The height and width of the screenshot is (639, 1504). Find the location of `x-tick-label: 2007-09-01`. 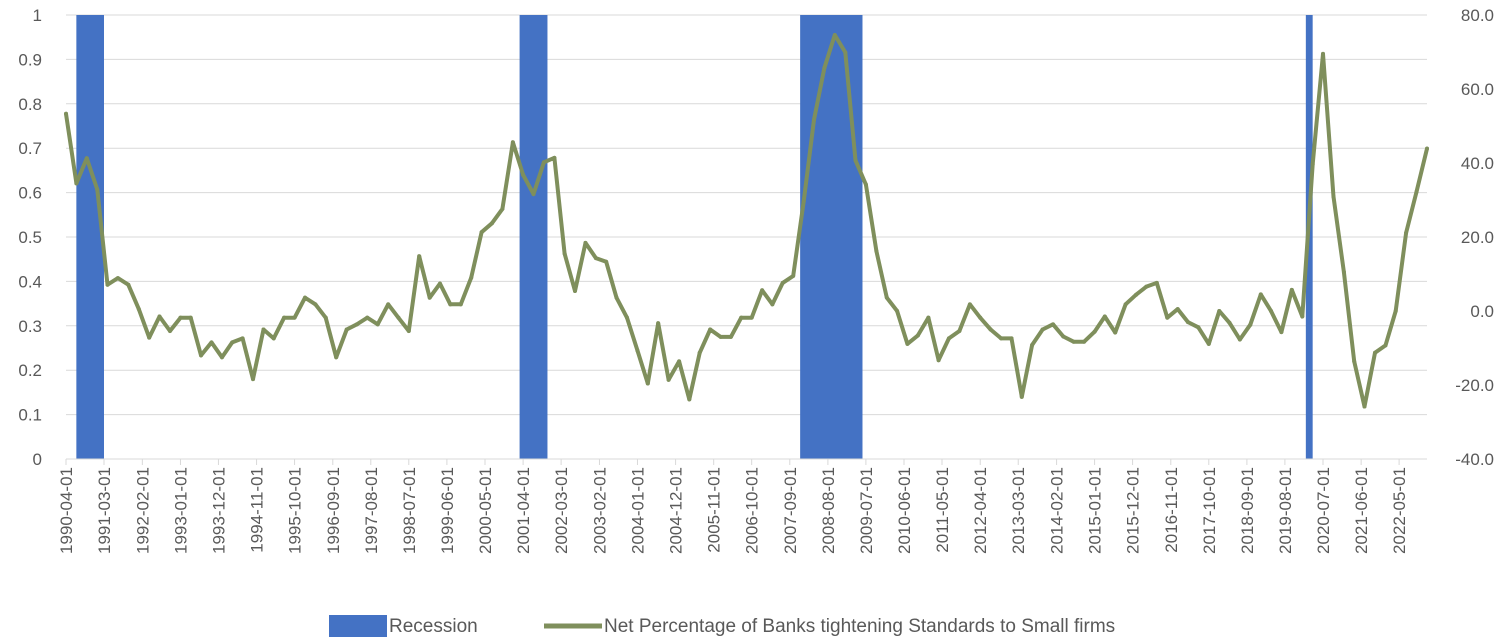

x-tick-label: 2007-09-01 is located at coordinates (790, 510).